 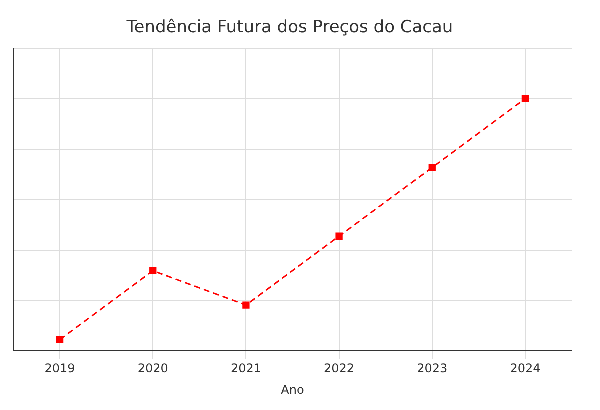 I want to click on x-axis-title: Ano, so click(x=292, y=389).